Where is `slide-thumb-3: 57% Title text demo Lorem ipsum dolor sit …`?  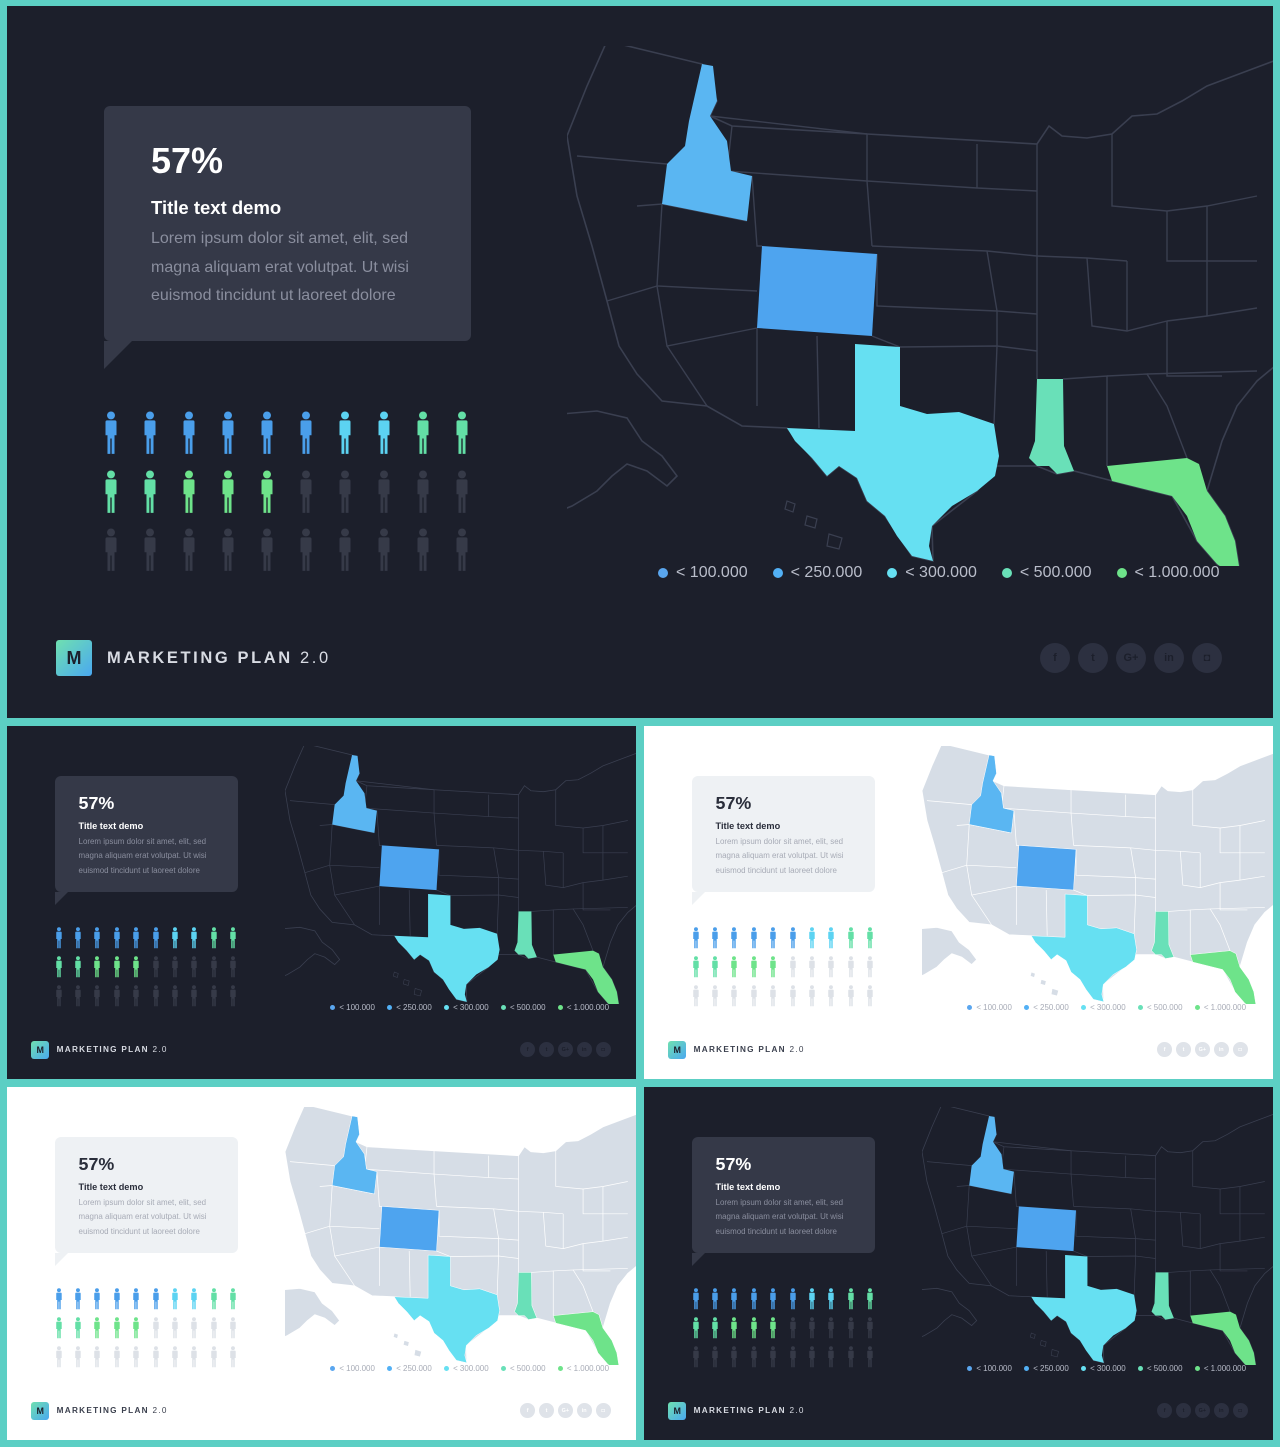 slide-thumb-3: 57% Title text demo Lorem ipsum dolor sit … is located at coordinates (321, 1263).